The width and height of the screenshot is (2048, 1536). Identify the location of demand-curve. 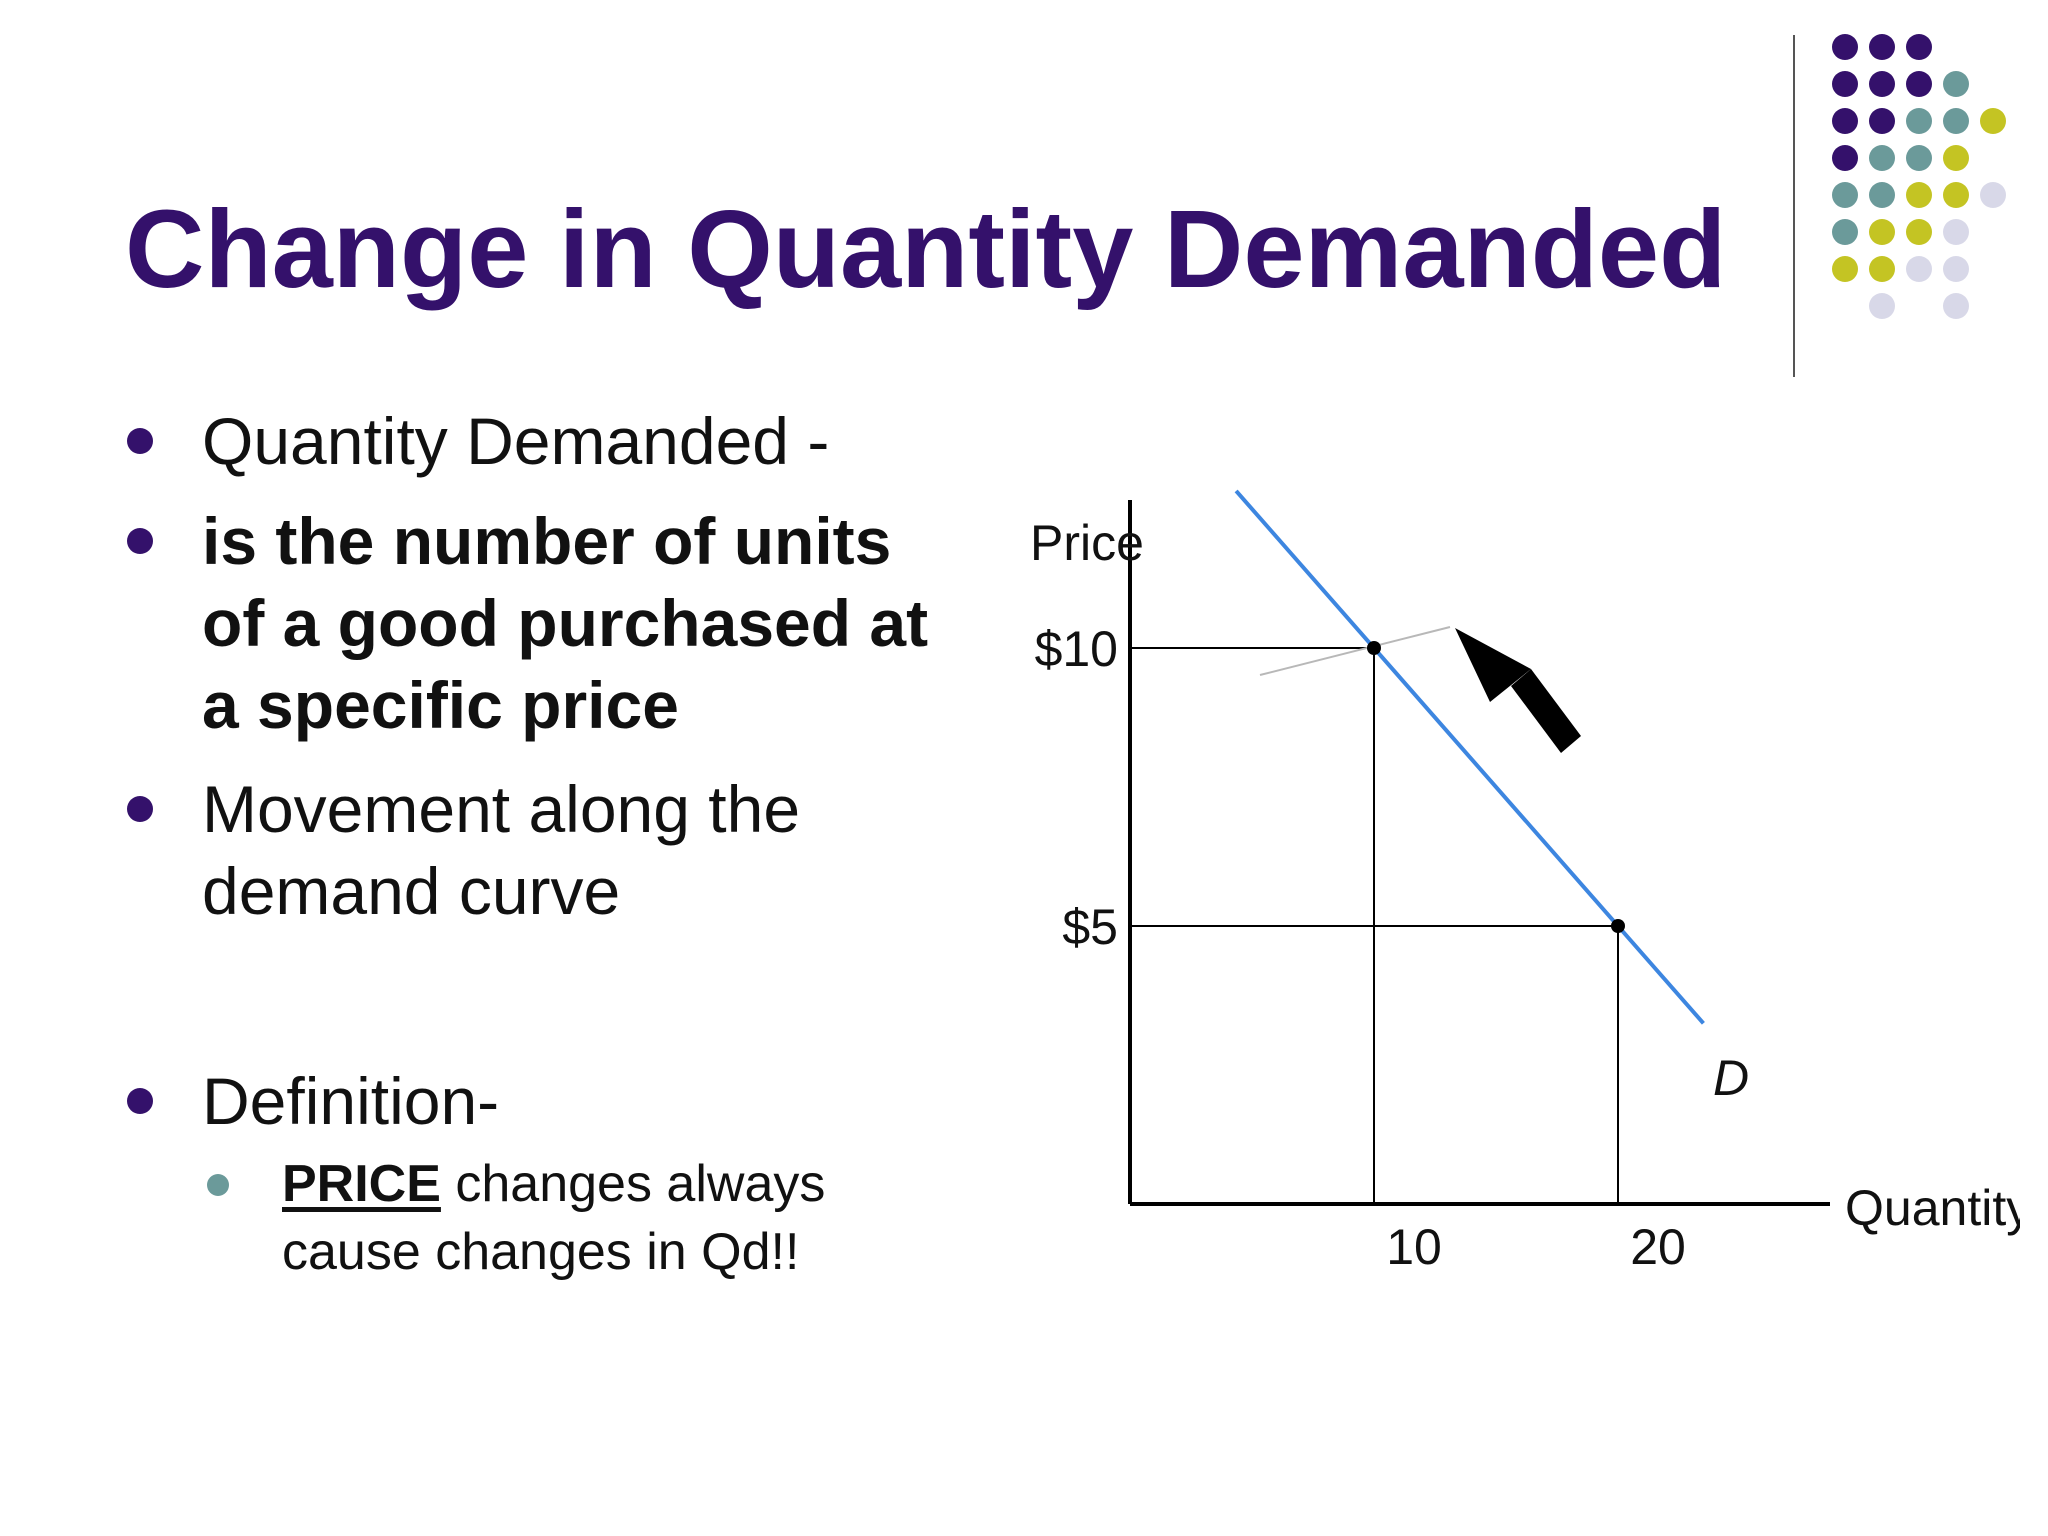
(1469, 757).